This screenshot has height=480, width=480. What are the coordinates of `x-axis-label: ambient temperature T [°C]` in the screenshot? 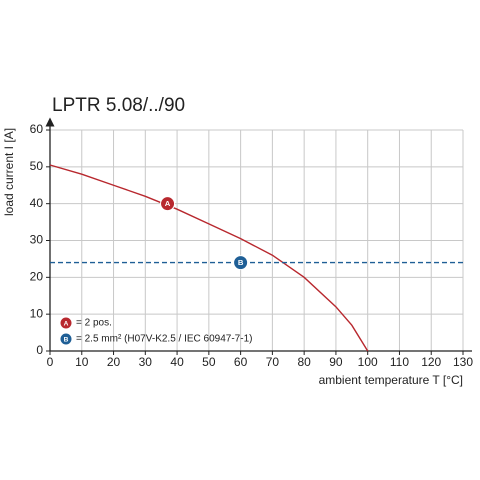 It's located at (391, 380).